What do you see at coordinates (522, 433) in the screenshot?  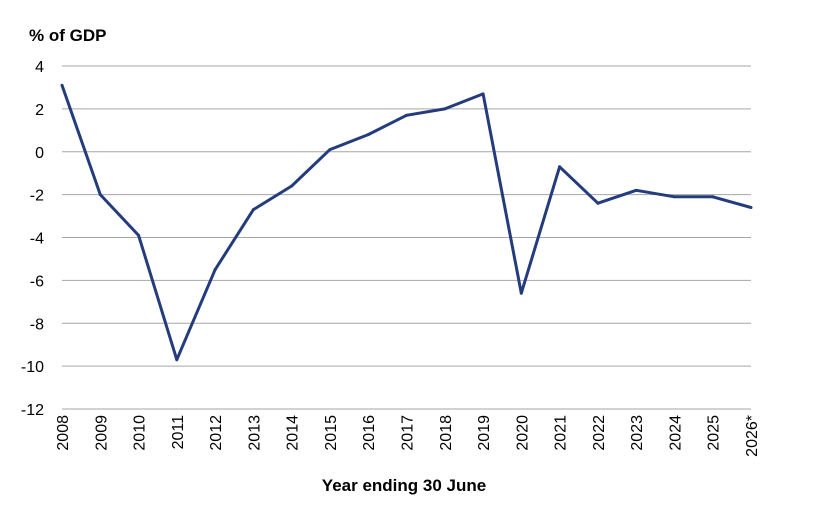 I see `x-tick-label: 2020` at bounding box center [522, 433].